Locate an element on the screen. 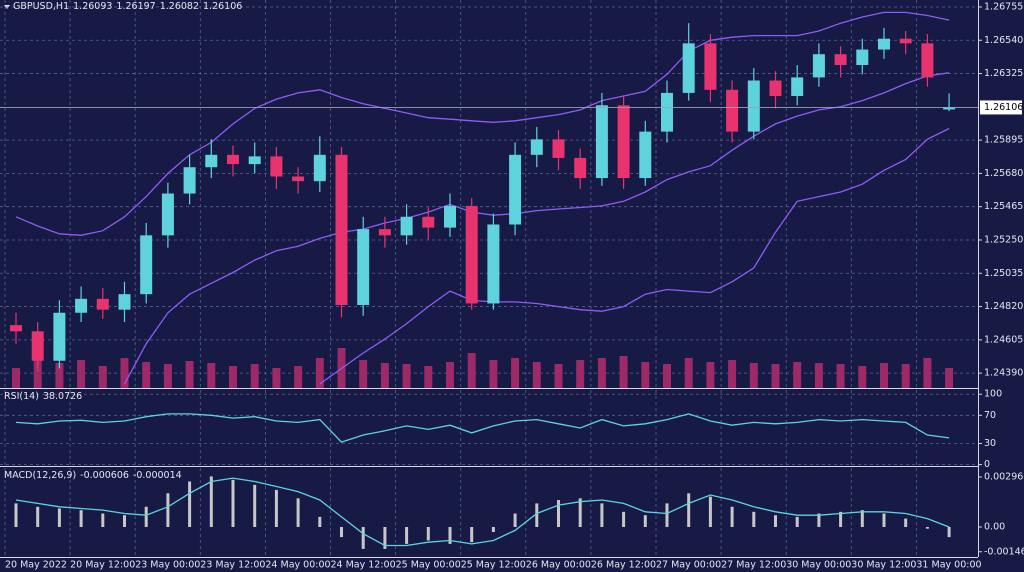 The width and height of the screenshot is (1024, 572). last-price-box is located at coordinates (1001, 107).